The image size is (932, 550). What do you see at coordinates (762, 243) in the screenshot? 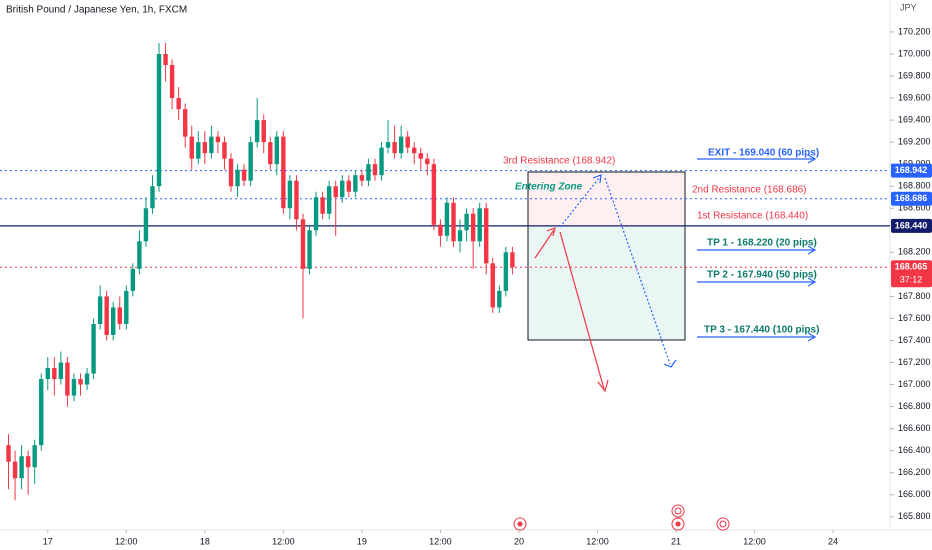
I see `annotation: TP 1 - 168.220 (20 pips)` at bounding box center [762, 243].